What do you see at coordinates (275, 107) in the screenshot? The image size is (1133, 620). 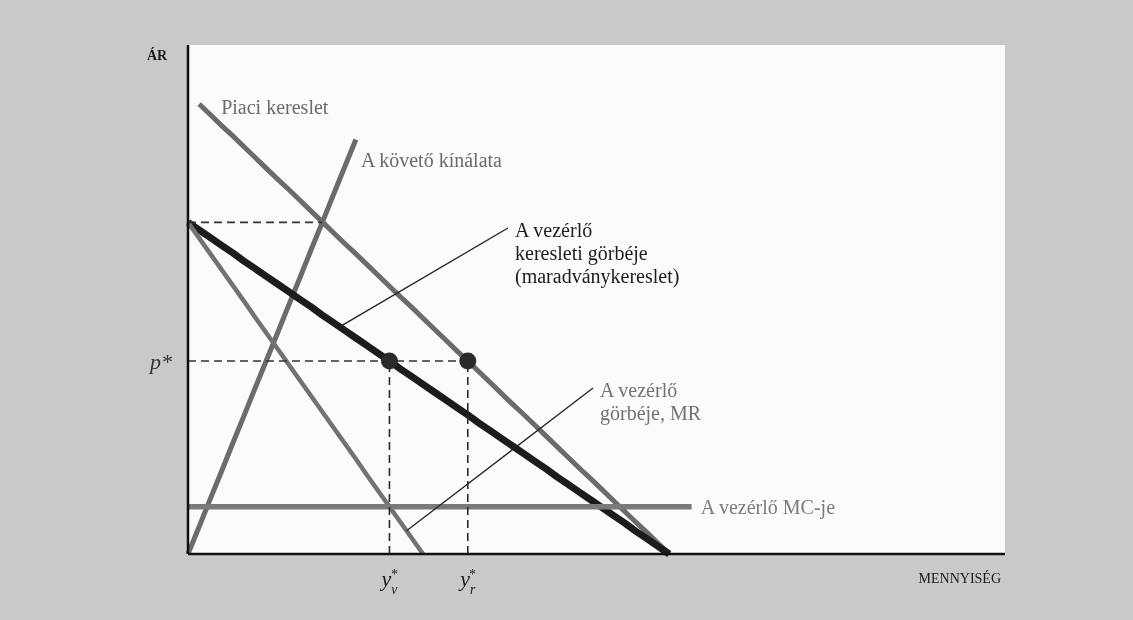 I see `series-label: Piaci kereslet` at bounding box center [275, 107].